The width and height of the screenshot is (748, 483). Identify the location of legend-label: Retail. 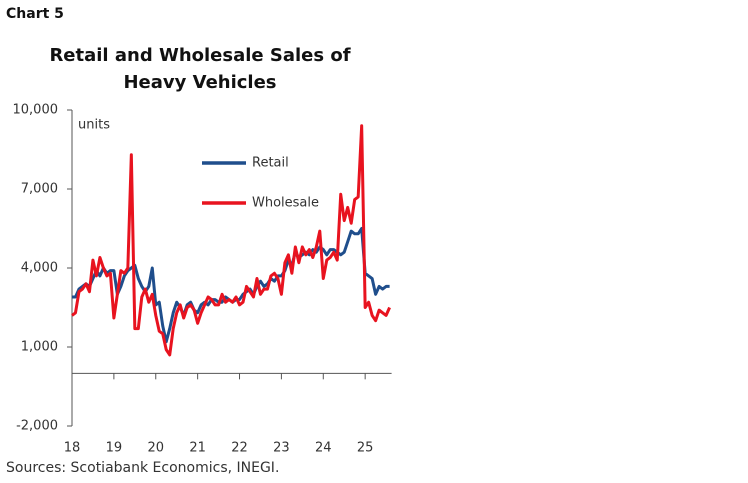
(270, 163).